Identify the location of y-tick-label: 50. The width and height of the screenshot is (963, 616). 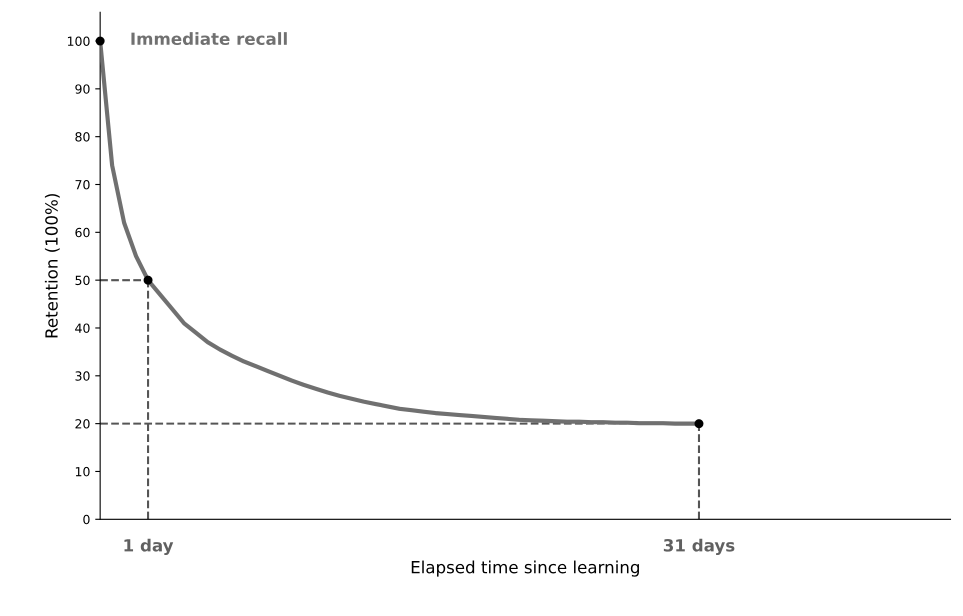
(82, 281).